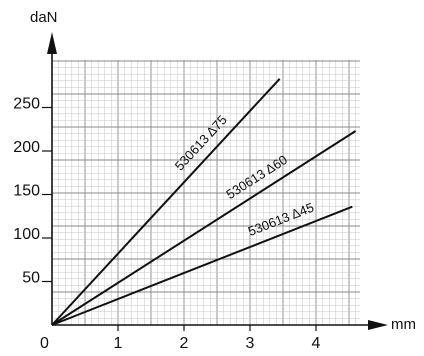  I want to click on y-tick-label: 250, so click(26, 104).